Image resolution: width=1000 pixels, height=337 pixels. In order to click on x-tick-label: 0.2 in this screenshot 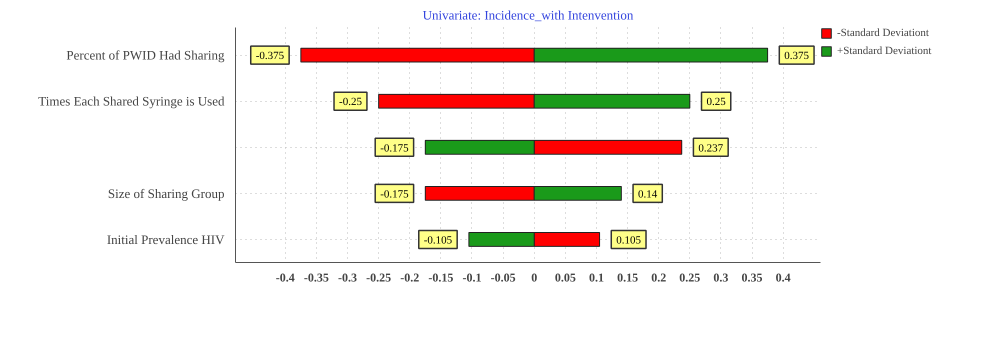, I will do `click(658, 277)`.